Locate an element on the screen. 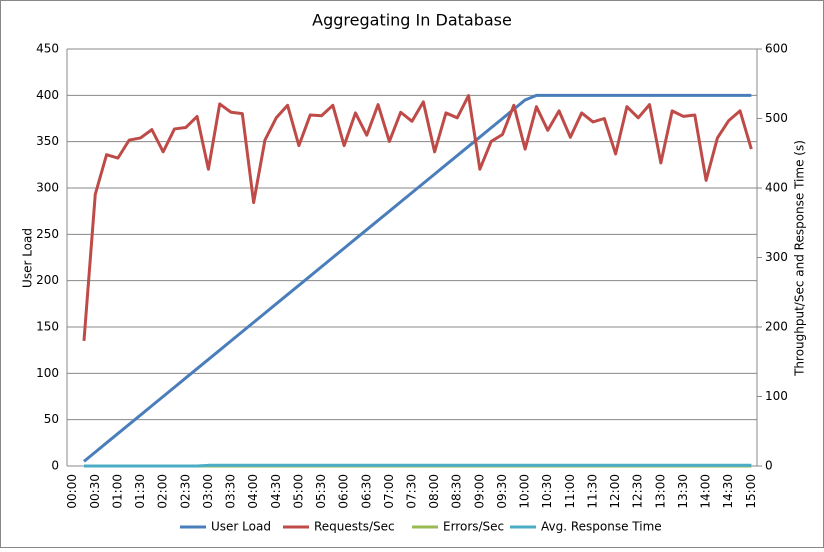 This screenshot has height=552, width=824. x-tick-label: 03:30 is located at coordinates (231, 491).